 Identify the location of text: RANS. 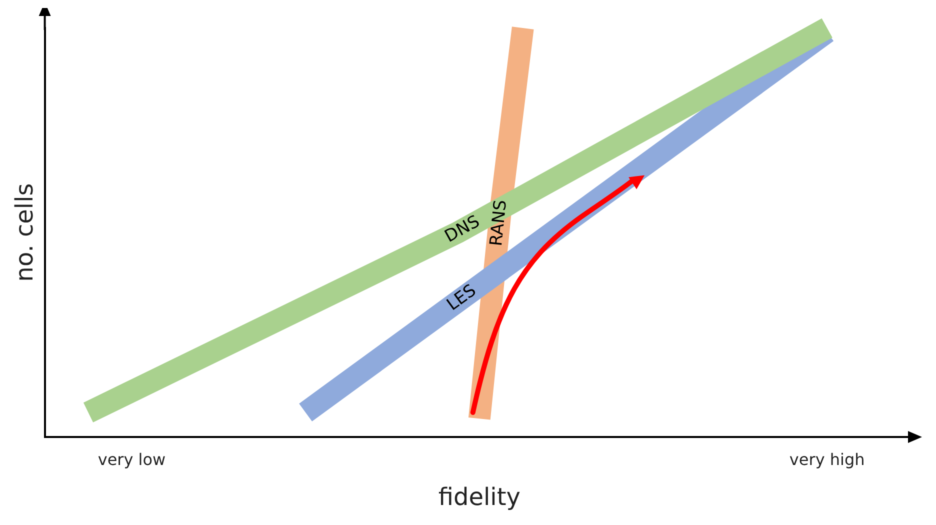
(499, 223).